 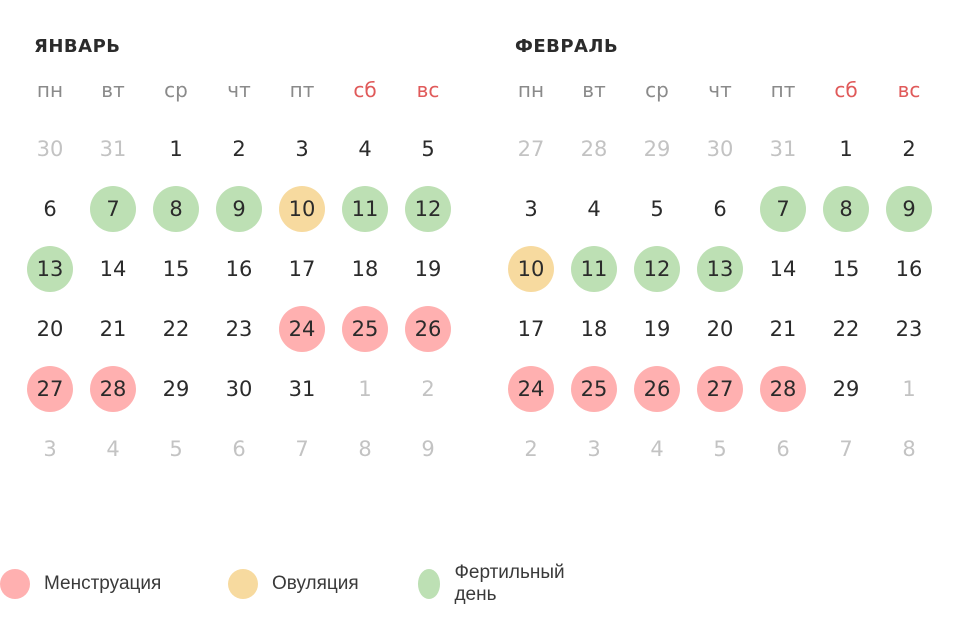 I want to click on day-cell: 28, so click(x=594, y=149).